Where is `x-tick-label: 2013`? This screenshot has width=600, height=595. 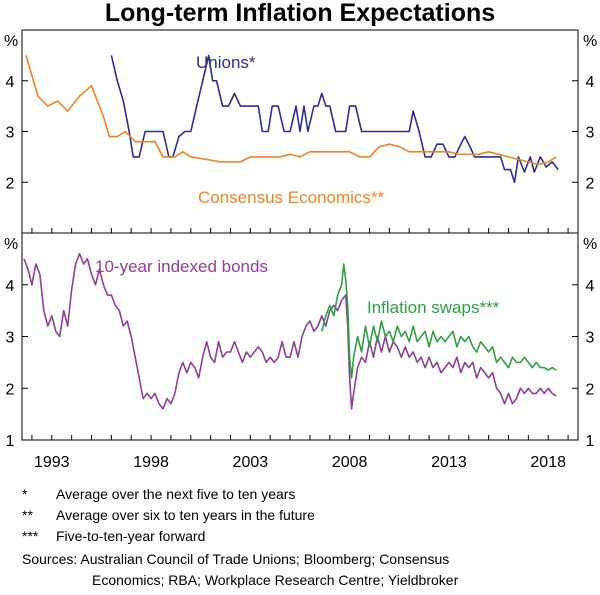 x-tick-label: 2013 is located at coordinates (449, 462).